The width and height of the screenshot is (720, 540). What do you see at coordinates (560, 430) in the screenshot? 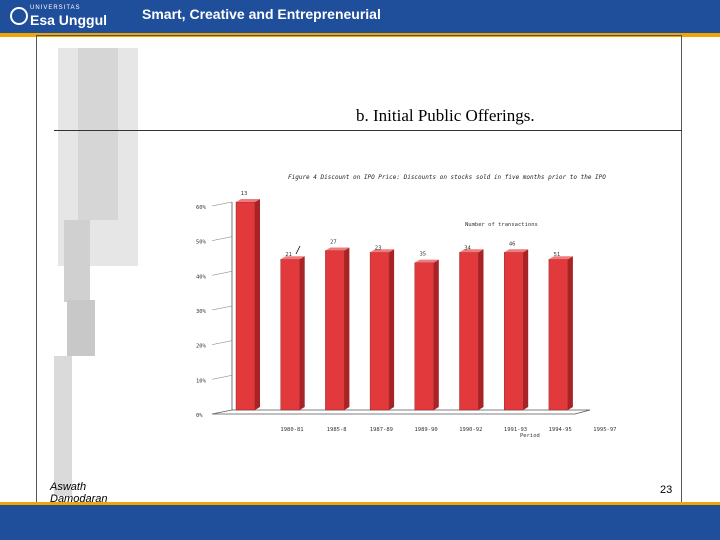
I see `x-tick-label: 1994-95` at bounding box center [560, 430].